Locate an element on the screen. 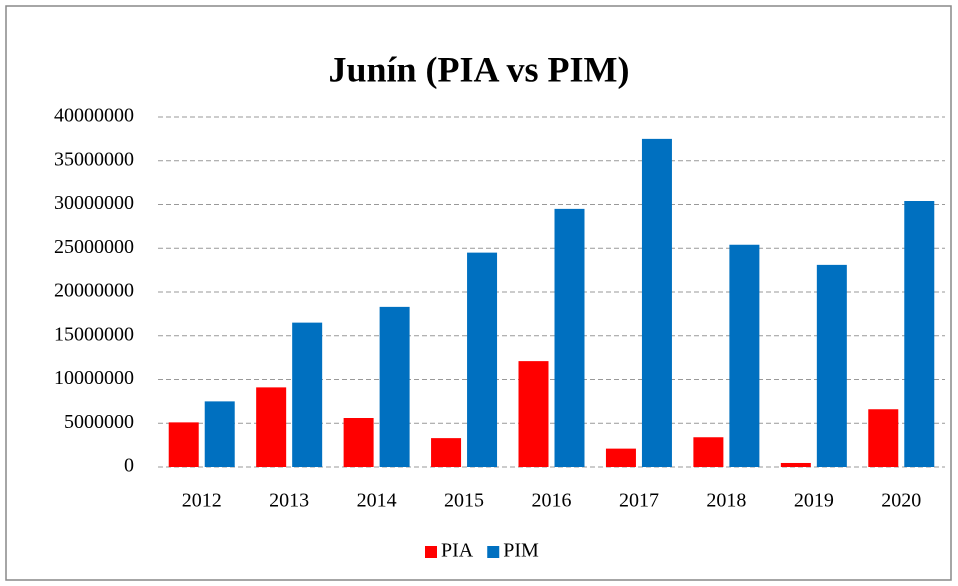  x-tick-label: 2014 is located at coordinates (377, 501).